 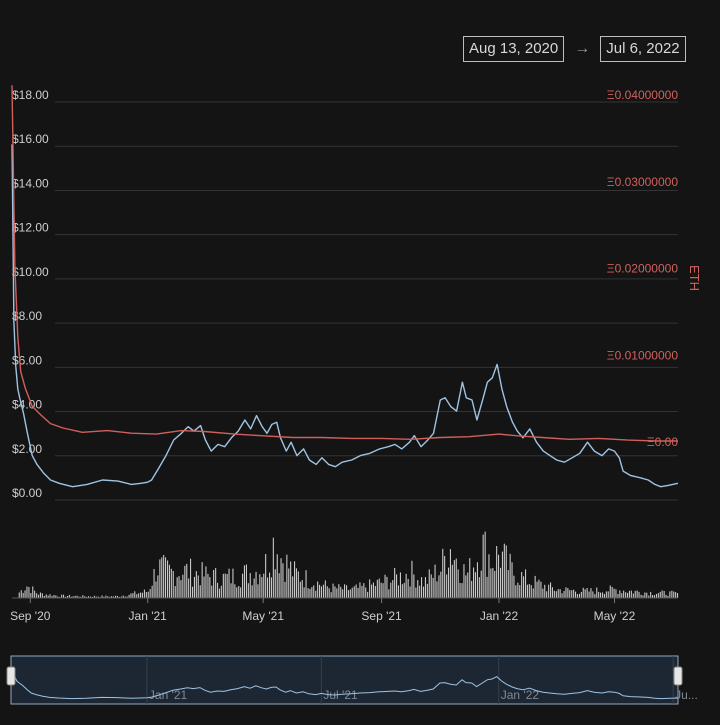 I want to click on y-axis-left-tick-label: $8.00, so click(x=27, y=316).